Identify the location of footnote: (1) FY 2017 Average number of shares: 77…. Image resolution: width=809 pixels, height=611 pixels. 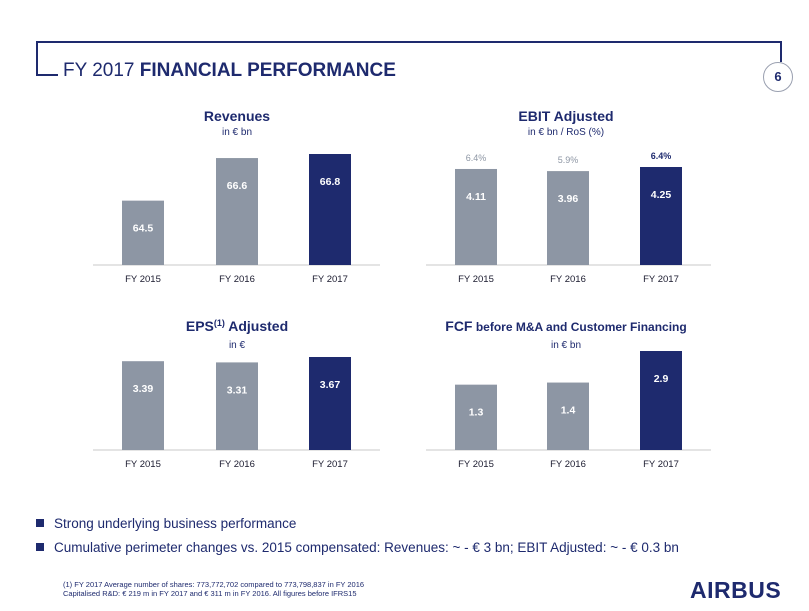
(213, 589).